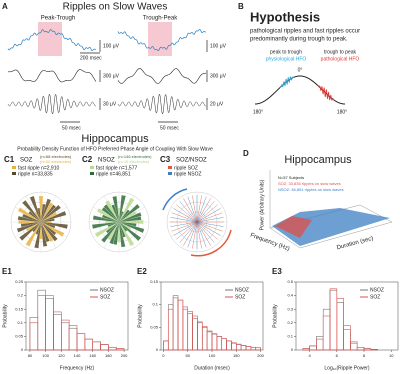 This screenshot has height=374, width=400. Describe the element at coordinates (290, 335) in the screenshot. I see `y-tick-label: 0.1` at that location.